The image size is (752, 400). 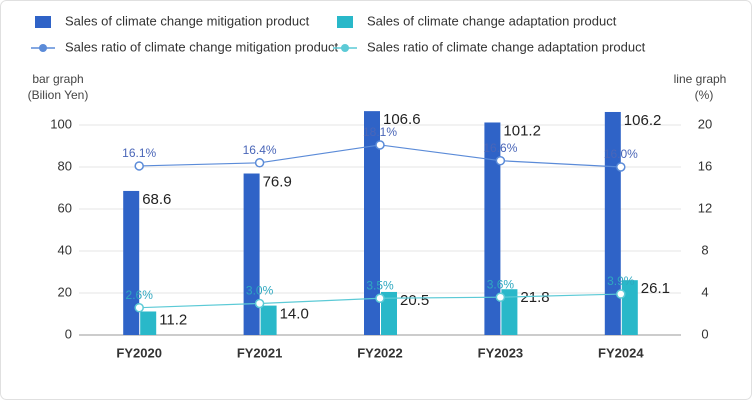 What do you see at coordinates (402, 119) in the screenshot?
I see `bar-value-label: 106.6` at bounding box center [402, 119].